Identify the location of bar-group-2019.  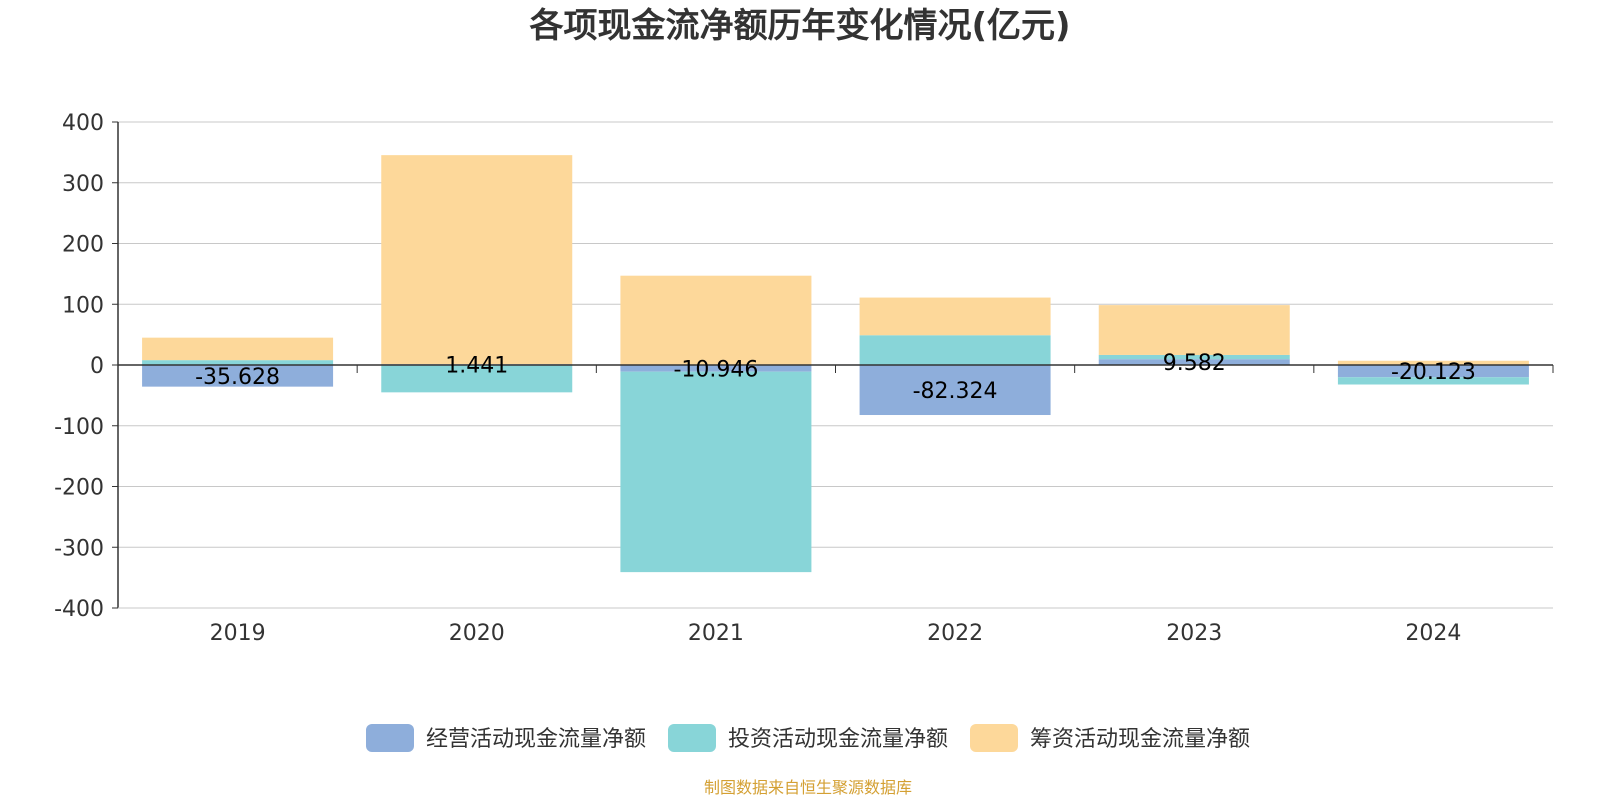
(238, 362).